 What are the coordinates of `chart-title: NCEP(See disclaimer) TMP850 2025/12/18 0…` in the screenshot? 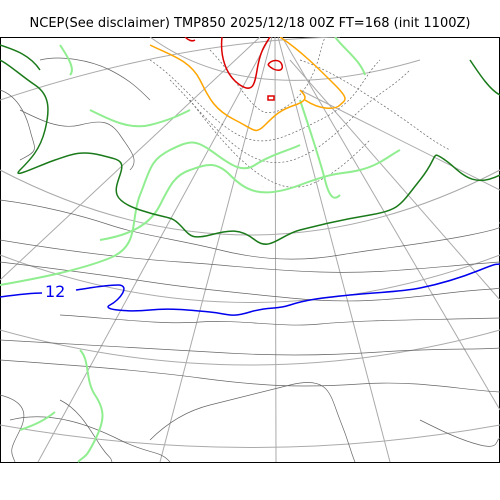 It's located at (250, 23).